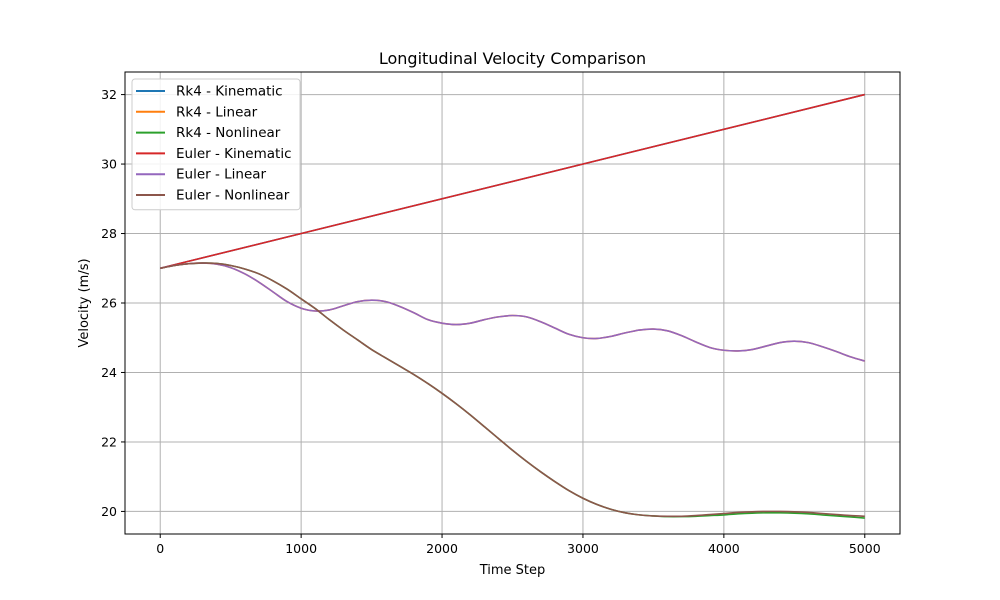 The width and height of the screenshot is (1000, 600). Describe the element at coordinates (724, 548) in the screenshot. I see `x-tick-label: 4000` at that location.